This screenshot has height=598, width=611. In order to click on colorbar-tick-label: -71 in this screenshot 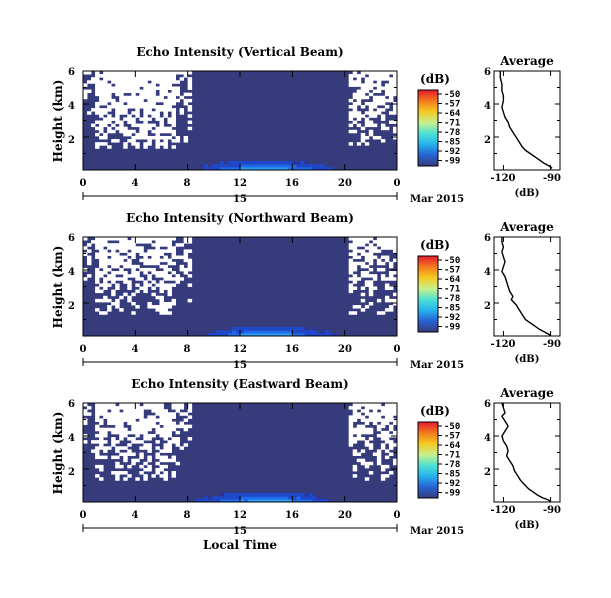, I will do `click(452, 290)`.